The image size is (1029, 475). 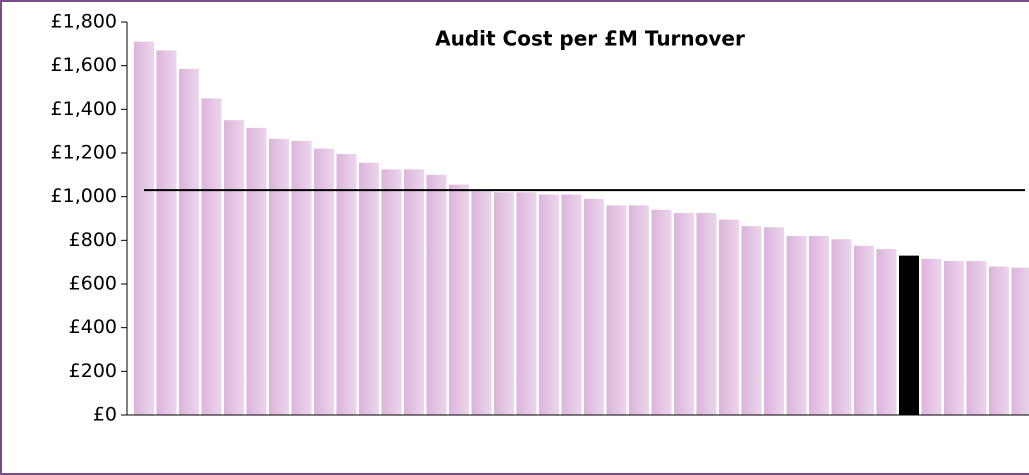 I want to click on y-tick-label: £200, so click(x=93, y=371).